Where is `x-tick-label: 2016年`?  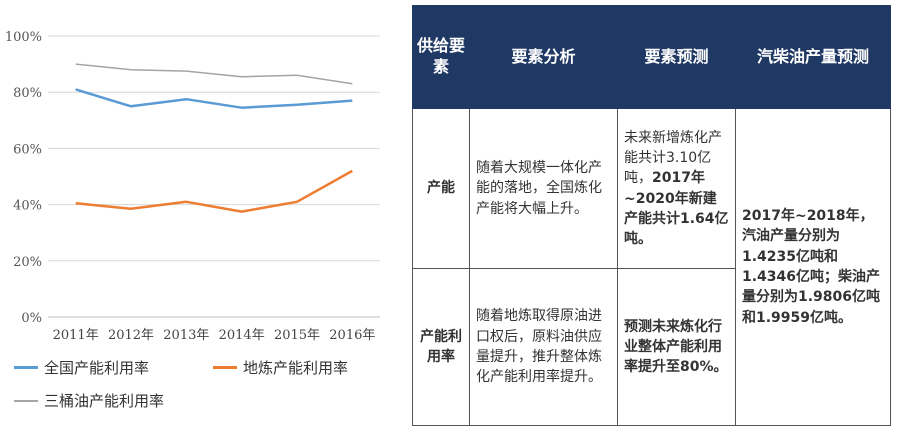 x-tick-label: 2016年 is located at coordinates (352, 335).